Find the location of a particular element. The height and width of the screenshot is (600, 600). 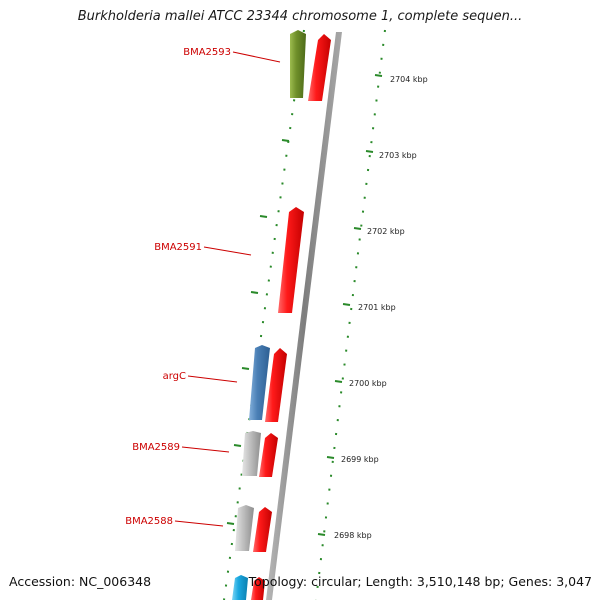

tick-label: 2703 kbp is located at coordinates (398, 155).